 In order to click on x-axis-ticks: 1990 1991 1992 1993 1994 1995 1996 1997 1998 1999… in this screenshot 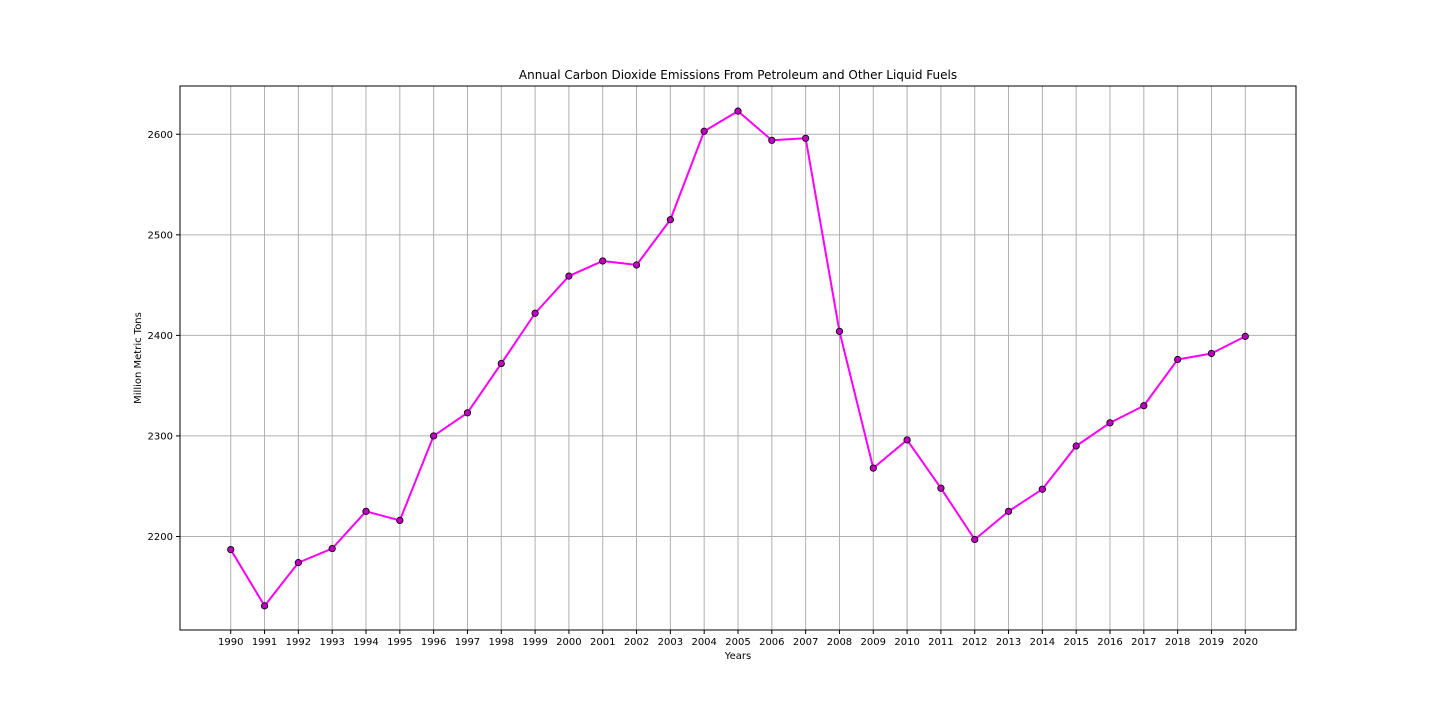, I will do `click(738, 639)`.